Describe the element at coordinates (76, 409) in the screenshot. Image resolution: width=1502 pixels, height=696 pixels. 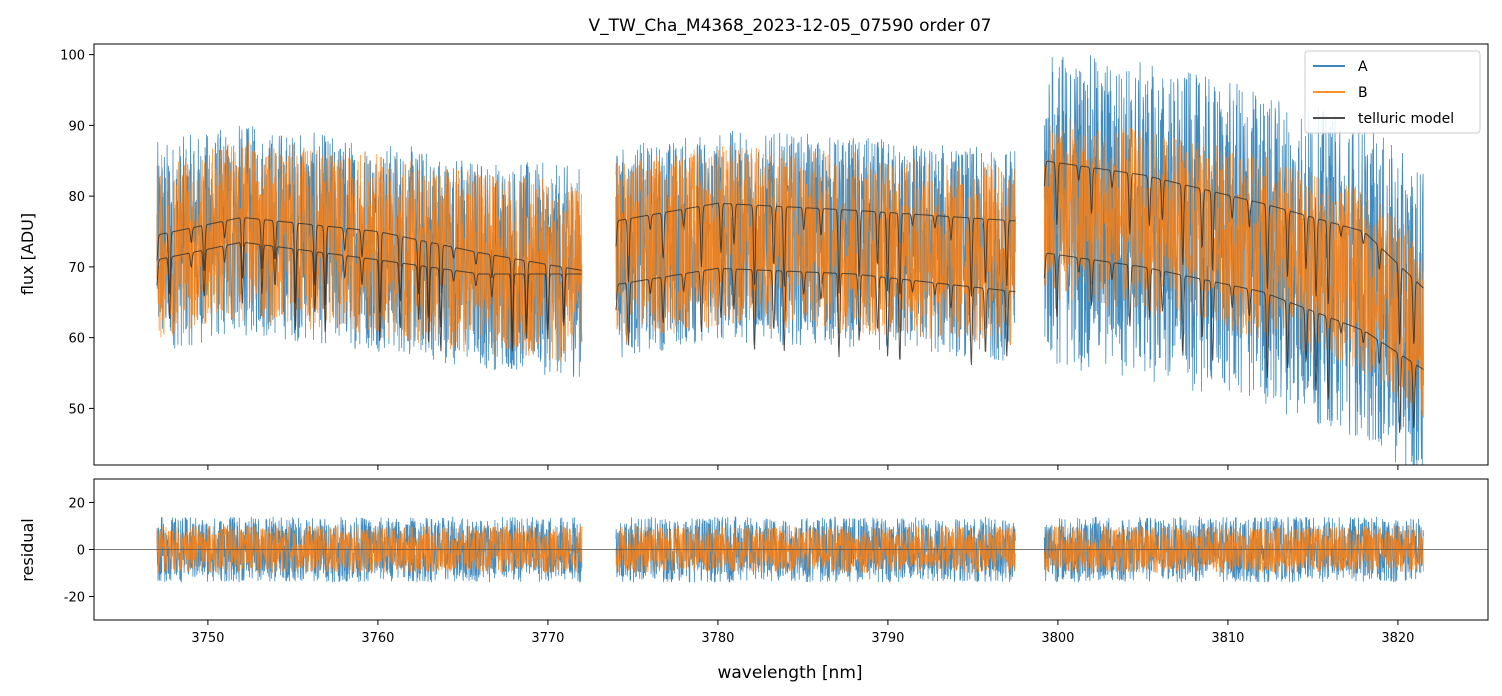
I see `y-tick-label: 50` at that location.